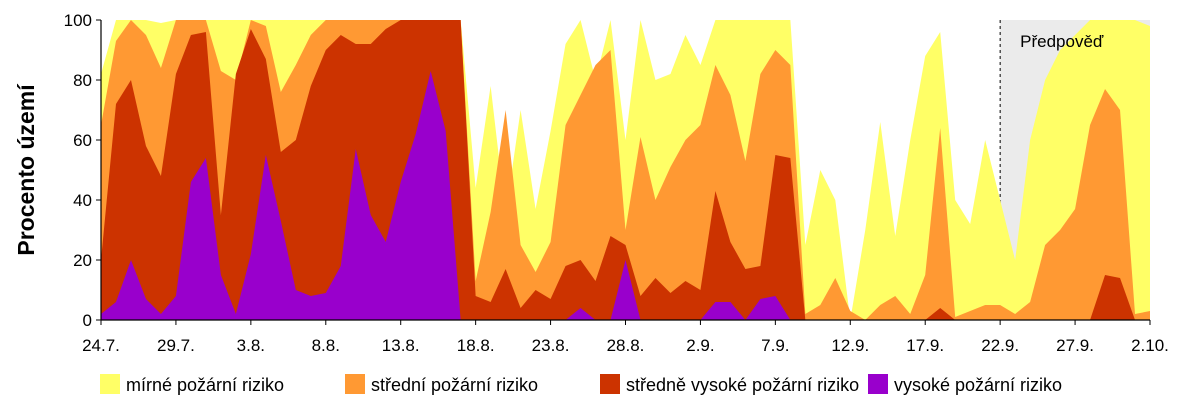  What do you see at coordinates (87, 320) in the screenshot?
I see `y-tick-label: 0` at bounding box center [87, 320].